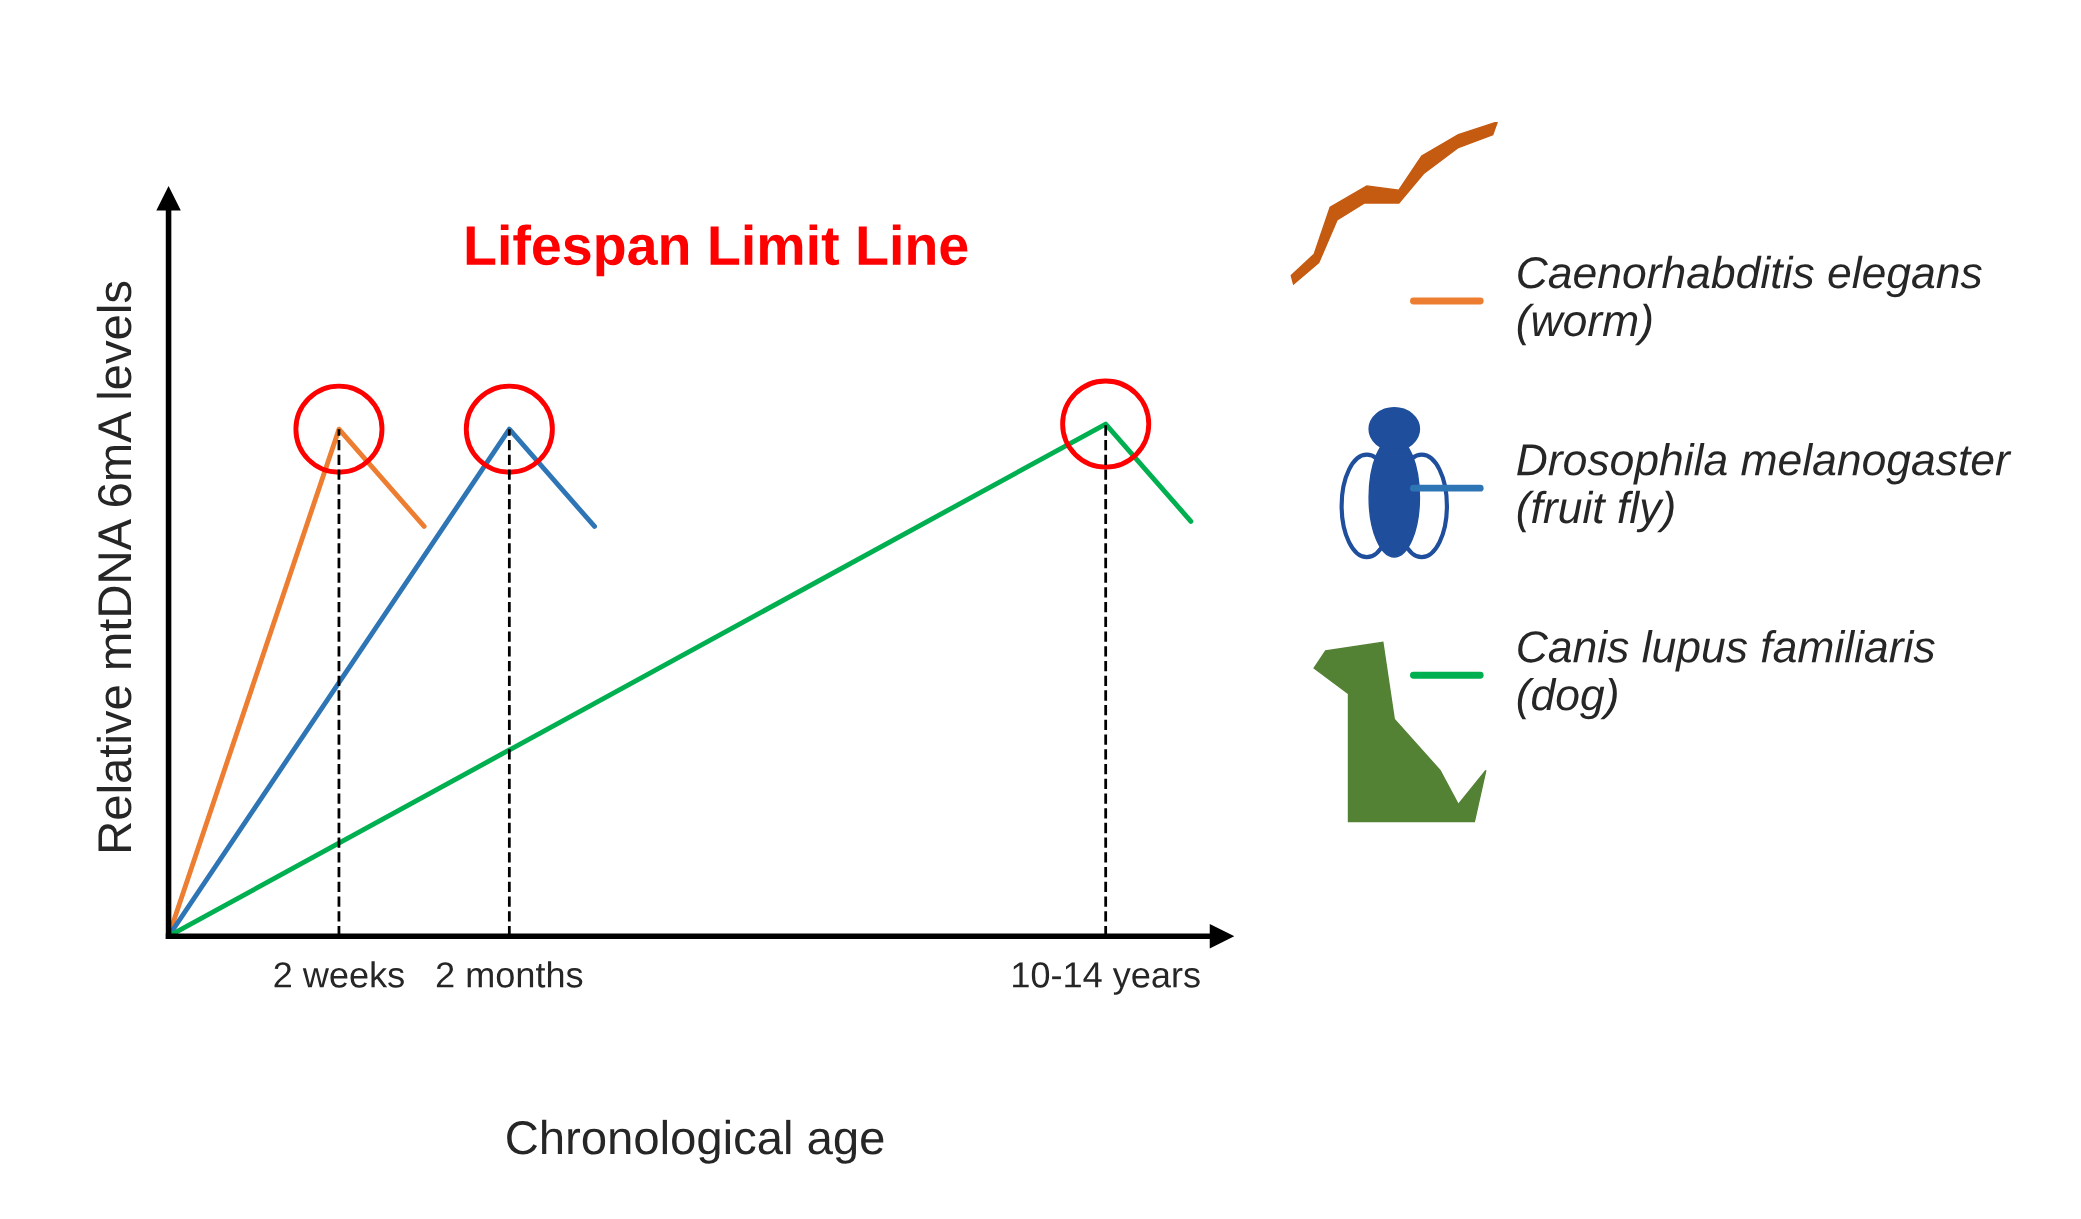 This screenshot has width=2081, height=1219. Describe the element at coordinates (114, 566) in the screenshot. I see `y-axis-title: Relative mtDNA 6mA levels` at that location.